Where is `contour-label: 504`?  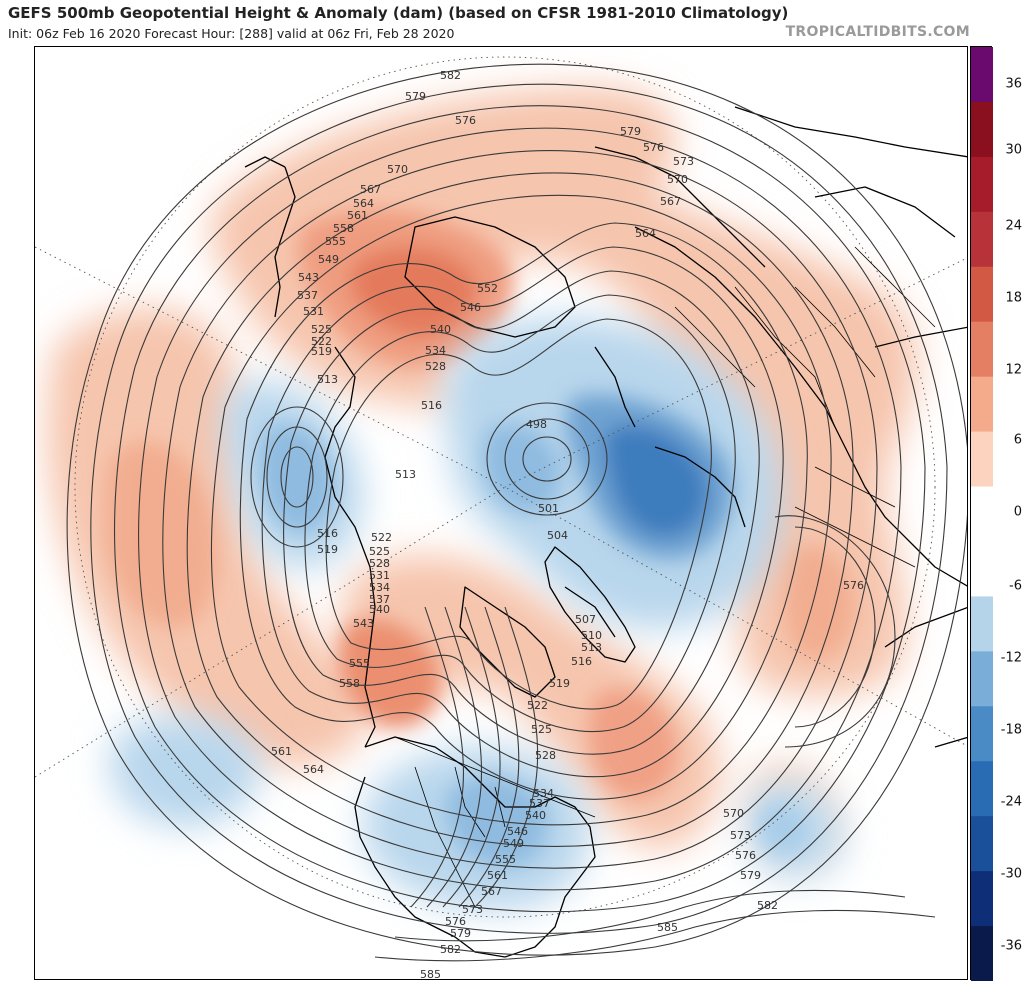
contour-label: 504 is located at coordinates (557, 535).